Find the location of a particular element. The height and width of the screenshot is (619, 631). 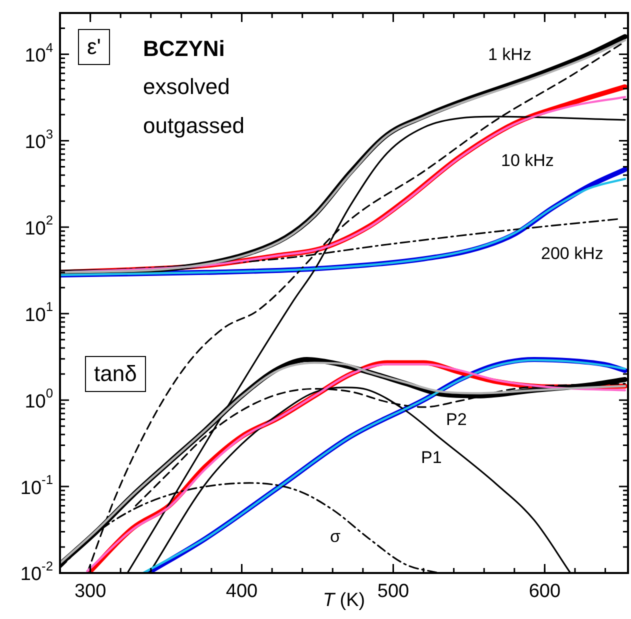

x-tick-label: 600 is located at coordinates (544, 591).